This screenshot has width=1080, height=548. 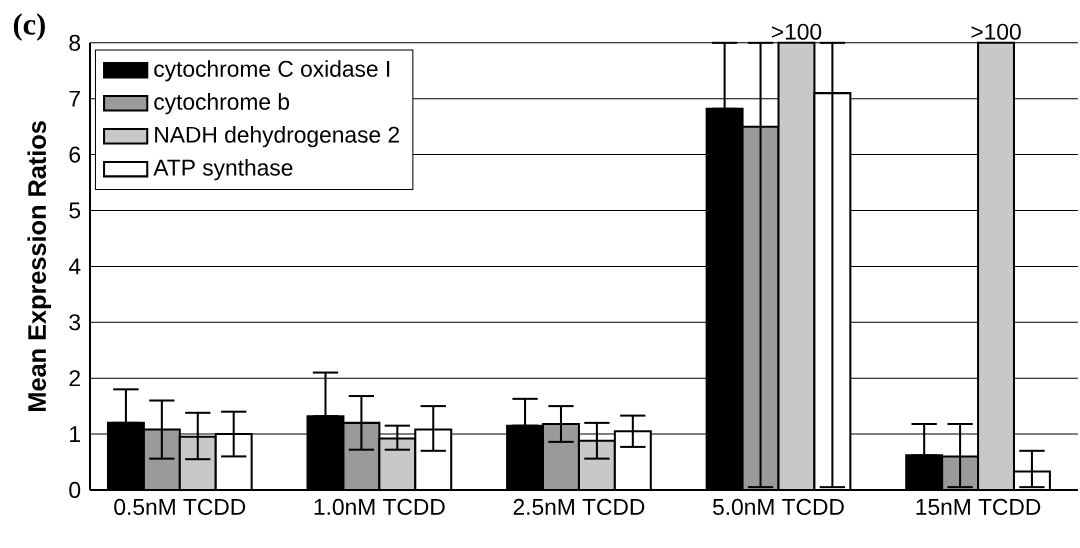 What do you see at coordinates (272, 71) in the screenshot?
I see `legend-label: cytochrome C oxidase I` at bounding box center [272, 71].